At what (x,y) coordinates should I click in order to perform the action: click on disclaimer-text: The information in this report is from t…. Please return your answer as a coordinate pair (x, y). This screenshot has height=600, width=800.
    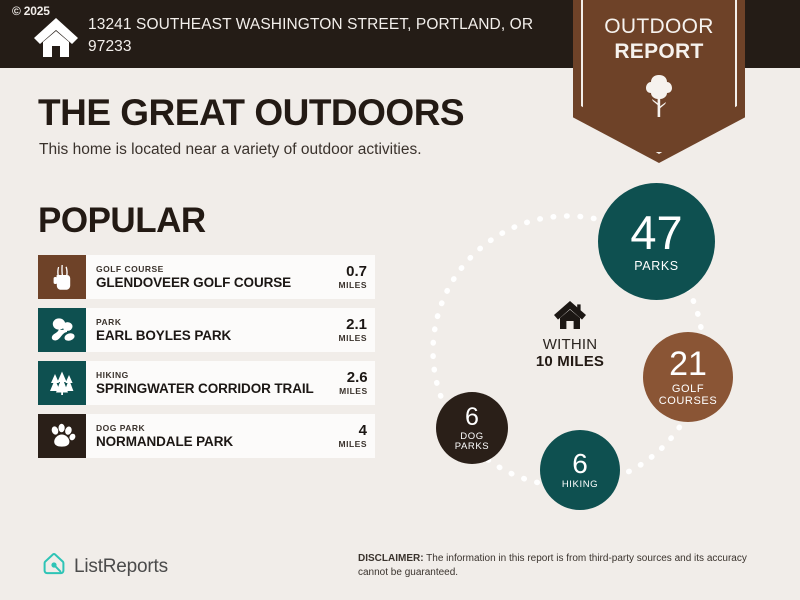
    Looking at the image, I should click on (552, 565).